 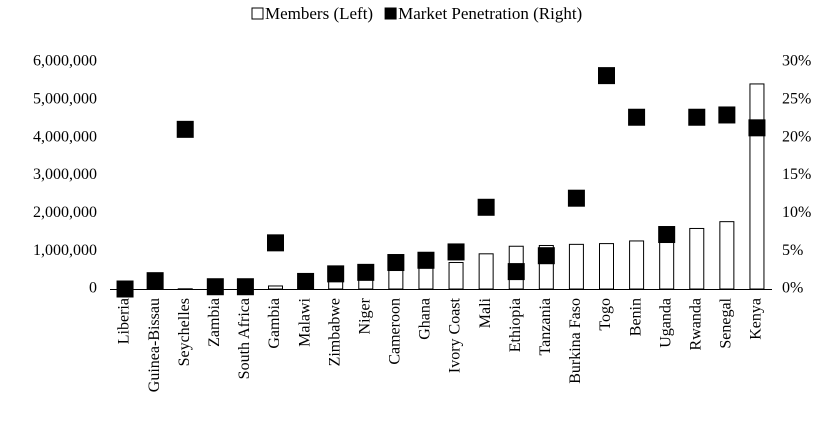 What do you see at coordinates (485, 312) in the screenshot?
I see `x-tick-label: Mali` at bounding box center [485, 312].